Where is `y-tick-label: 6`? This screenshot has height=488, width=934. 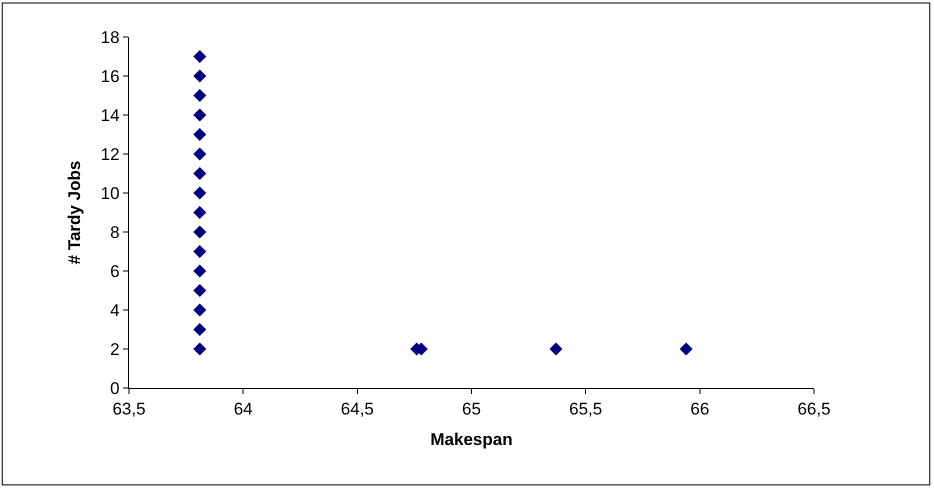
y-tick-label: 6 is located at coordinates (115, 271).